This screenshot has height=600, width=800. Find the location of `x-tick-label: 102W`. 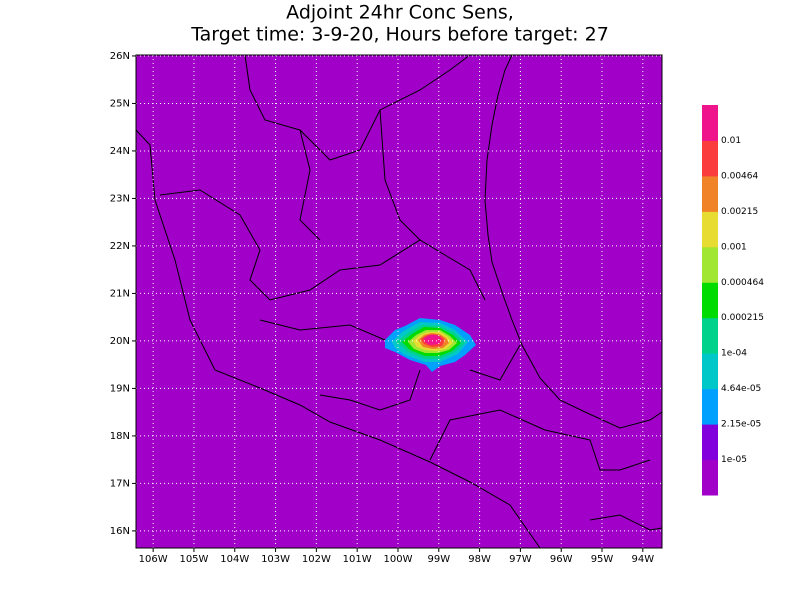

x-tick-label: 102W is located at coordinates (316, 559).